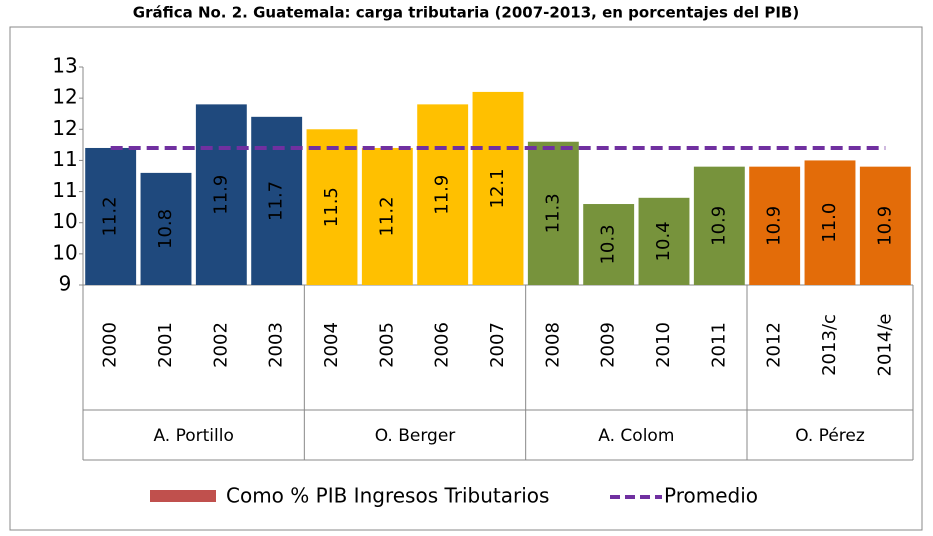 This screenshot has height=536, width=933. Describe the element at coordinates (884, 345) in the screenshot. I see `x-tick-label: 2014/e` at that location.